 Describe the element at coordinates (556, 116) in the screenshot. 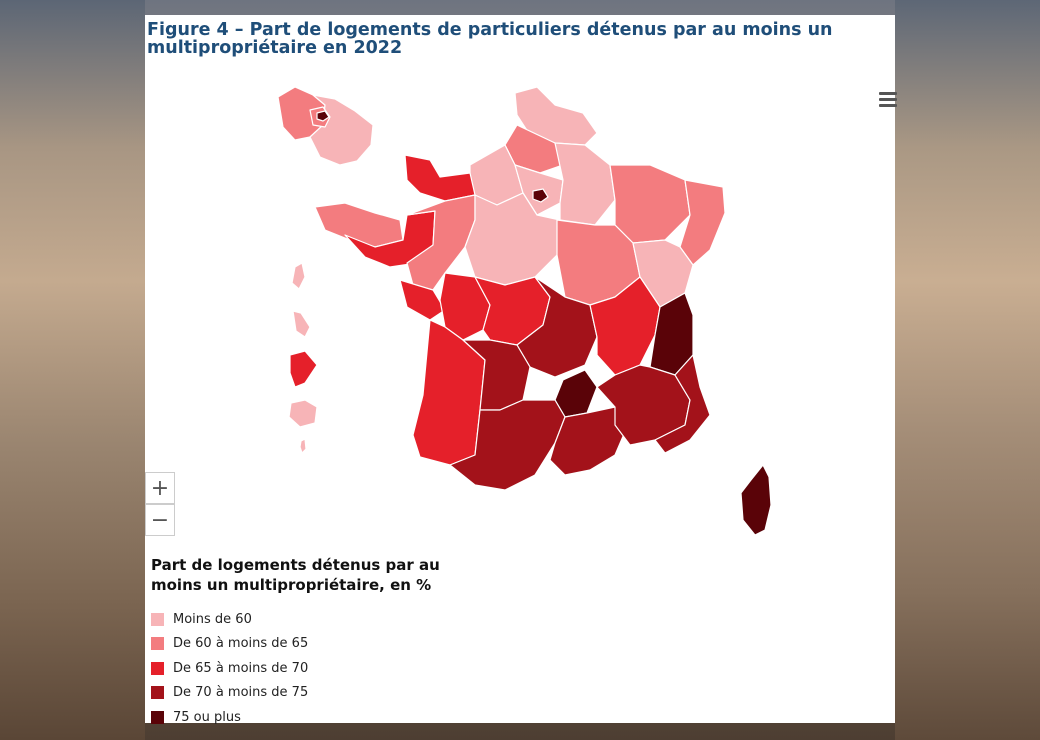

I see `region-nord` at that location.